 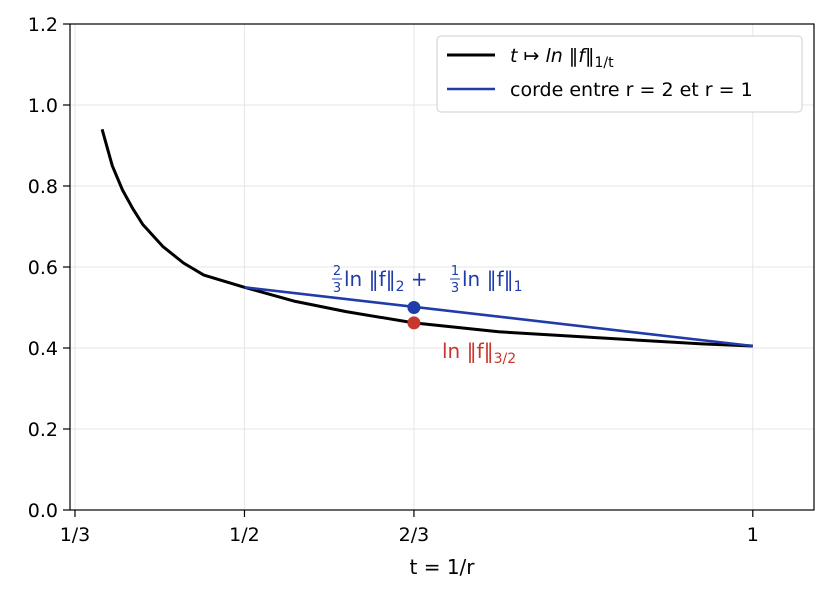 I want to click on legend: t ↦ ln ‖f‖1/t corde entre r = 2 et r = 1, so click(x=619, y=74).